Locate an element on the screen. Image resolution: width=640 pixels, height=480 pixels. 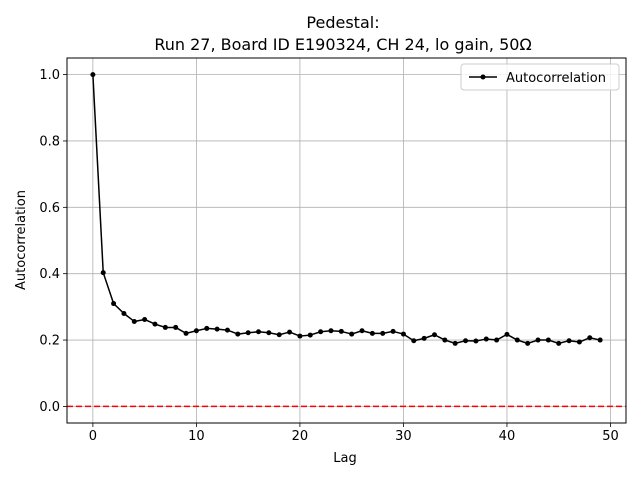
y-tick-label: 0.6 is located at coordinates (49, 208).